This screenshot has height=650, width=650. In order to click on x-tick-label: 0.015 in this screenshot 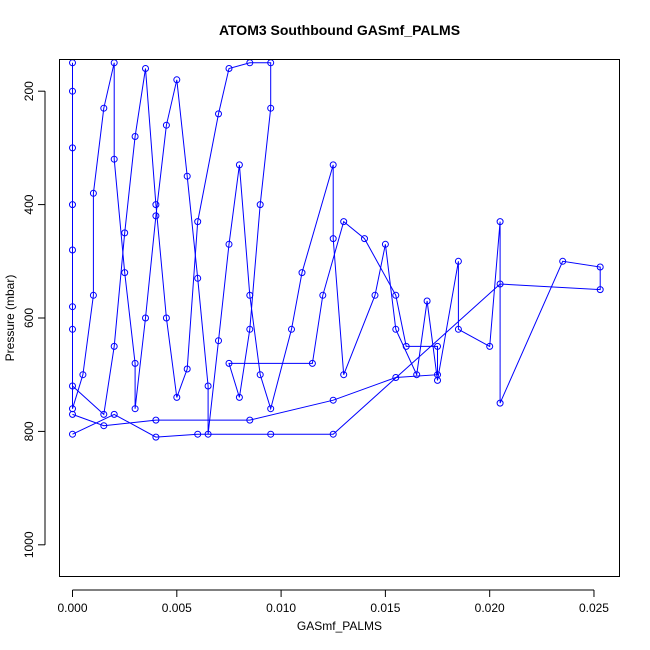, I will do `click(385, 608)`.